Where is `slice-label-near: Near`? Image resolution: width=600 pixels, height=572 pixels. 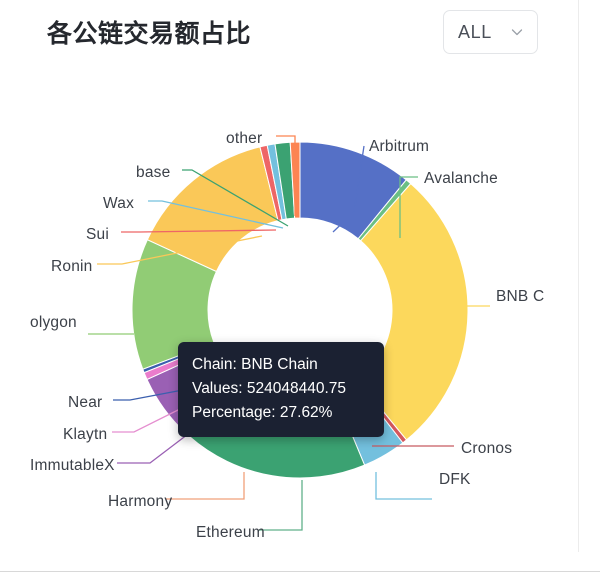
slice-label-near: Near is located at coordinates (85, 402).